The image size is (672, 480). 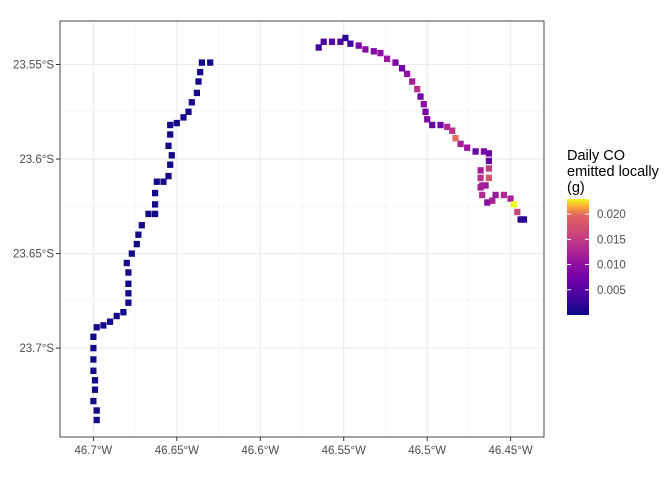 What do you see at coordinates (578, 257) in the screenshot?
I see `colorbar` at bounding box center [578, 257].